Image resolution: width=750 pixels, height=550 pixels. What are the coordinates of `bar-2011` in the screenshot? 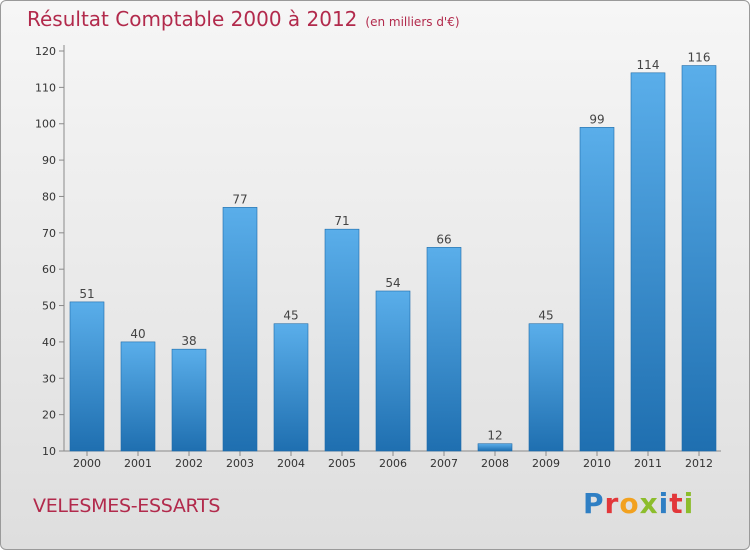 It's located at (648, 262).